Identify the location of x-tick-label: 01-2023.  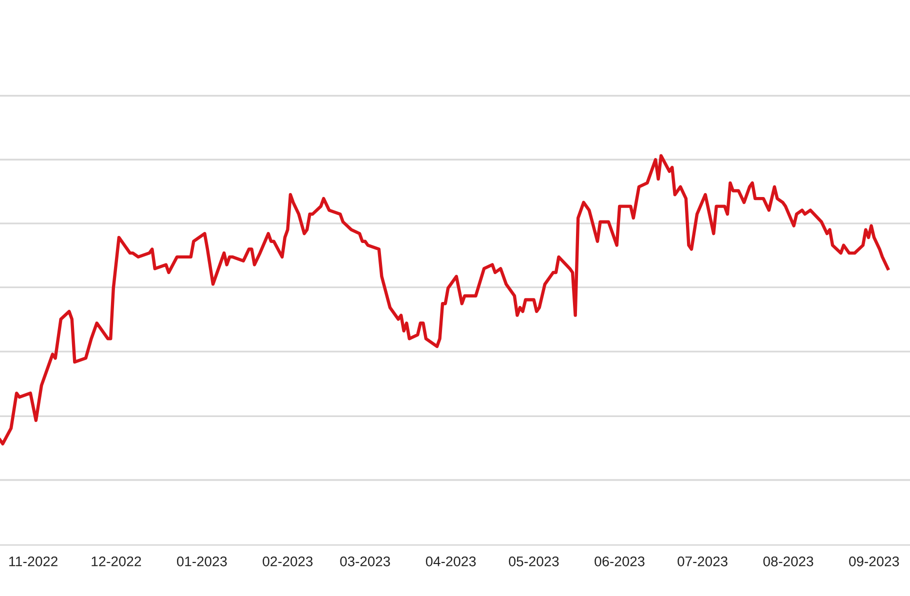
(201, 561).